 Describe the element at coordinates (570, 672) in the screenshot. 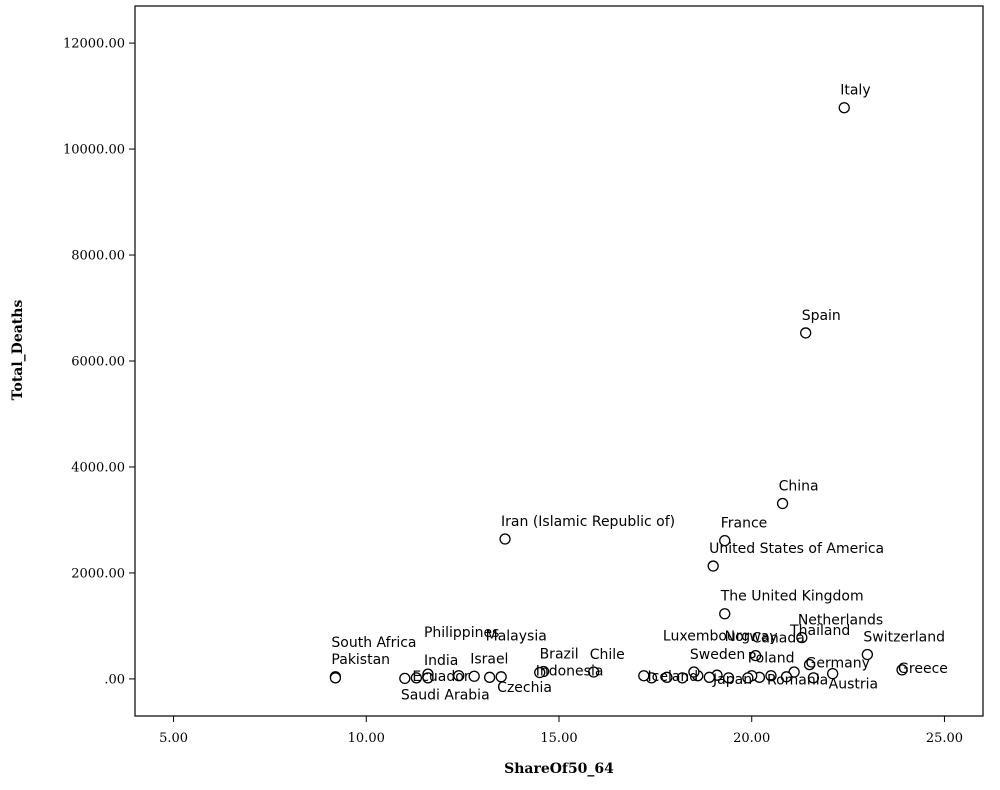

I see `point-label: Indonesia` at that location.